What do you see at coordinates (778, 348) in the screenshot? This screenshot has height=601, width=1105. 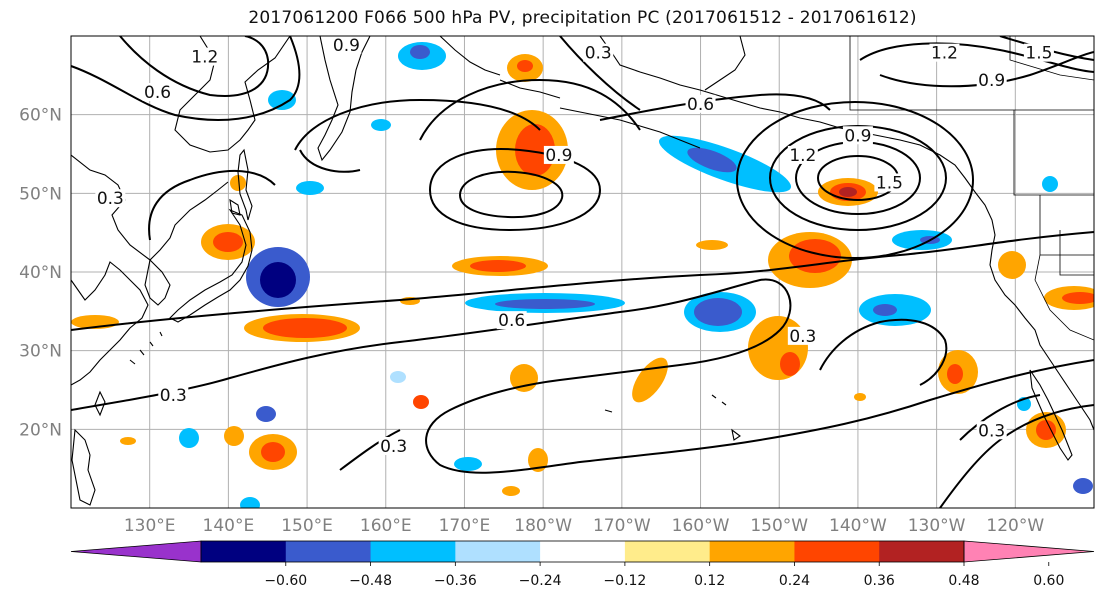 I see `precip-positive-hawaii-north` at bounding box center [778, 348].